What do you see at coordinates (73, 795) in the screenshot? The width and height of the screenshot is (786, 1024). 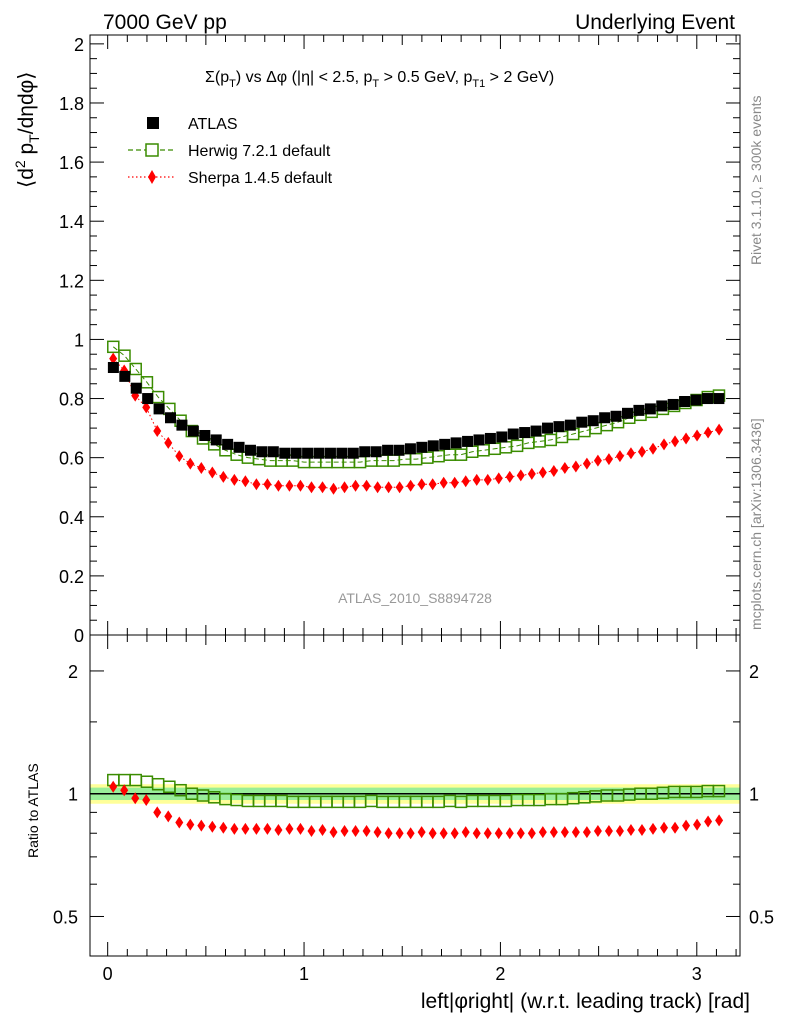 I see `ratio-y-tick-label: 1` at bounding box center [73, 795].